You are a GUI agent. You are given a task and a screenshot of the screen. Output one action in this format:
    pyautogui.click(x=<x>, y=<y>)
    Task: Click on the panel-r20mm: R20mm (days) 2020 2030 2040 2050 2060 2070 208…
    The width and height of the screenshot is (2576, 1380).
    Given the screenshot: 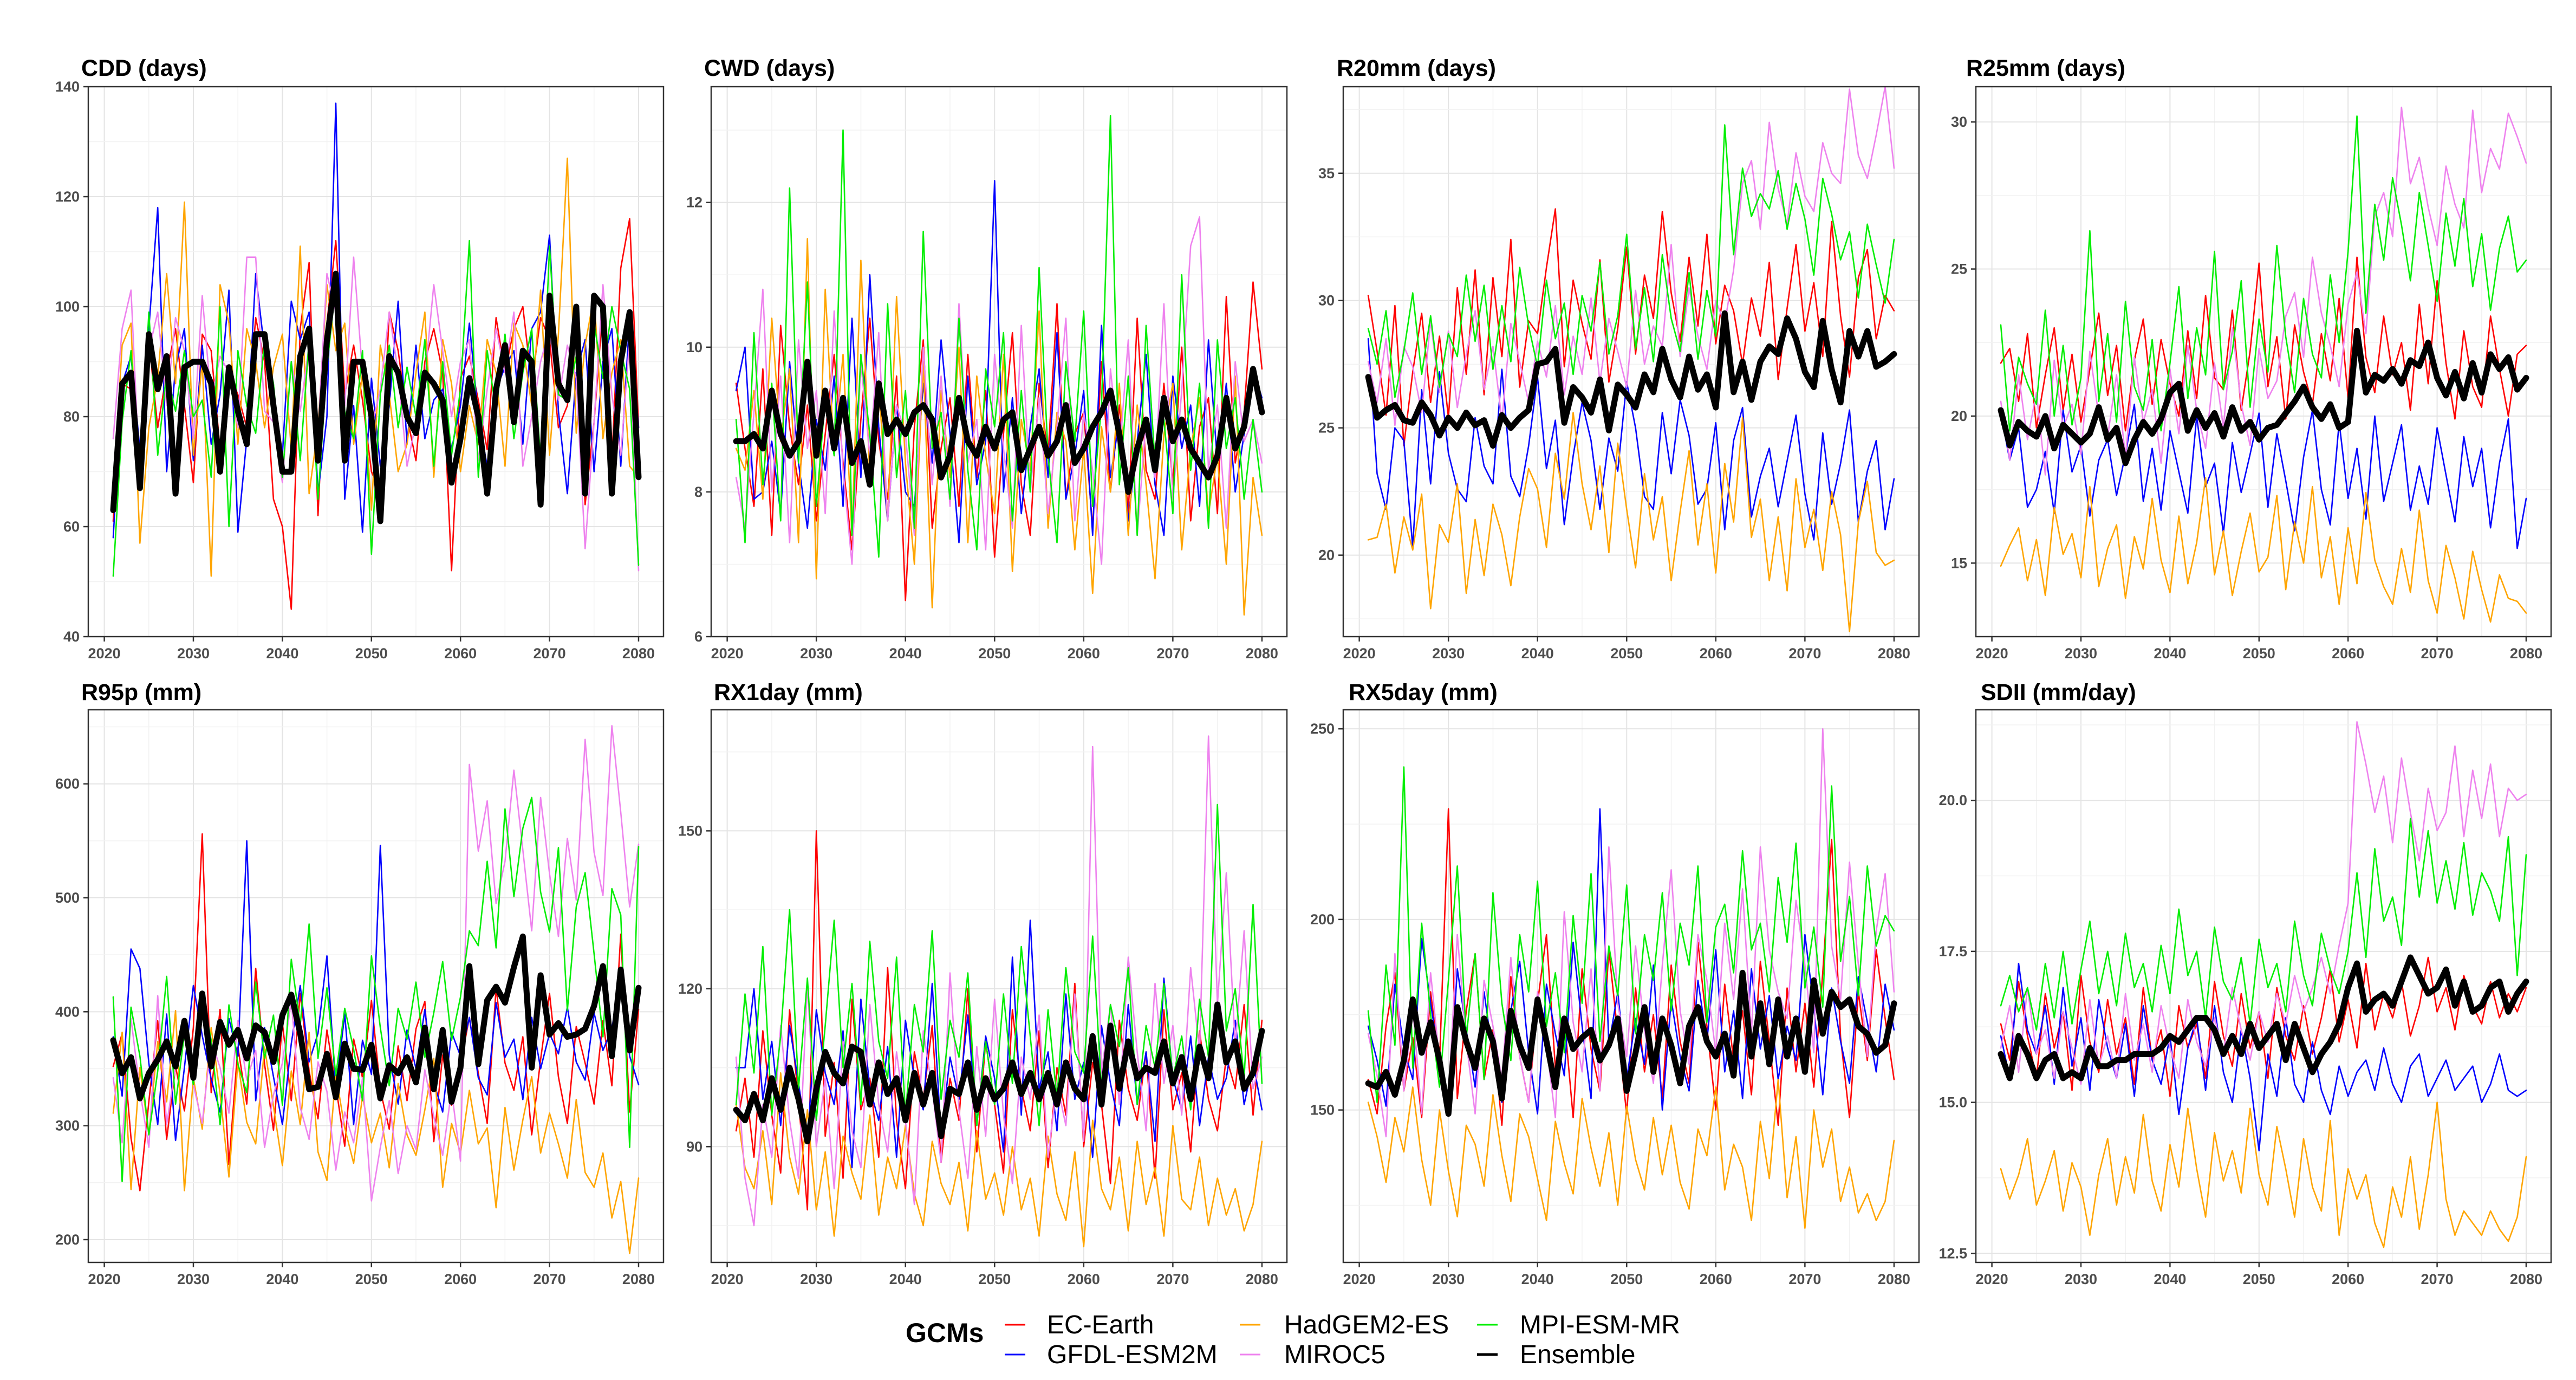 What is the action you would take?
    pyautogui.click(x=1619, y=358)
    